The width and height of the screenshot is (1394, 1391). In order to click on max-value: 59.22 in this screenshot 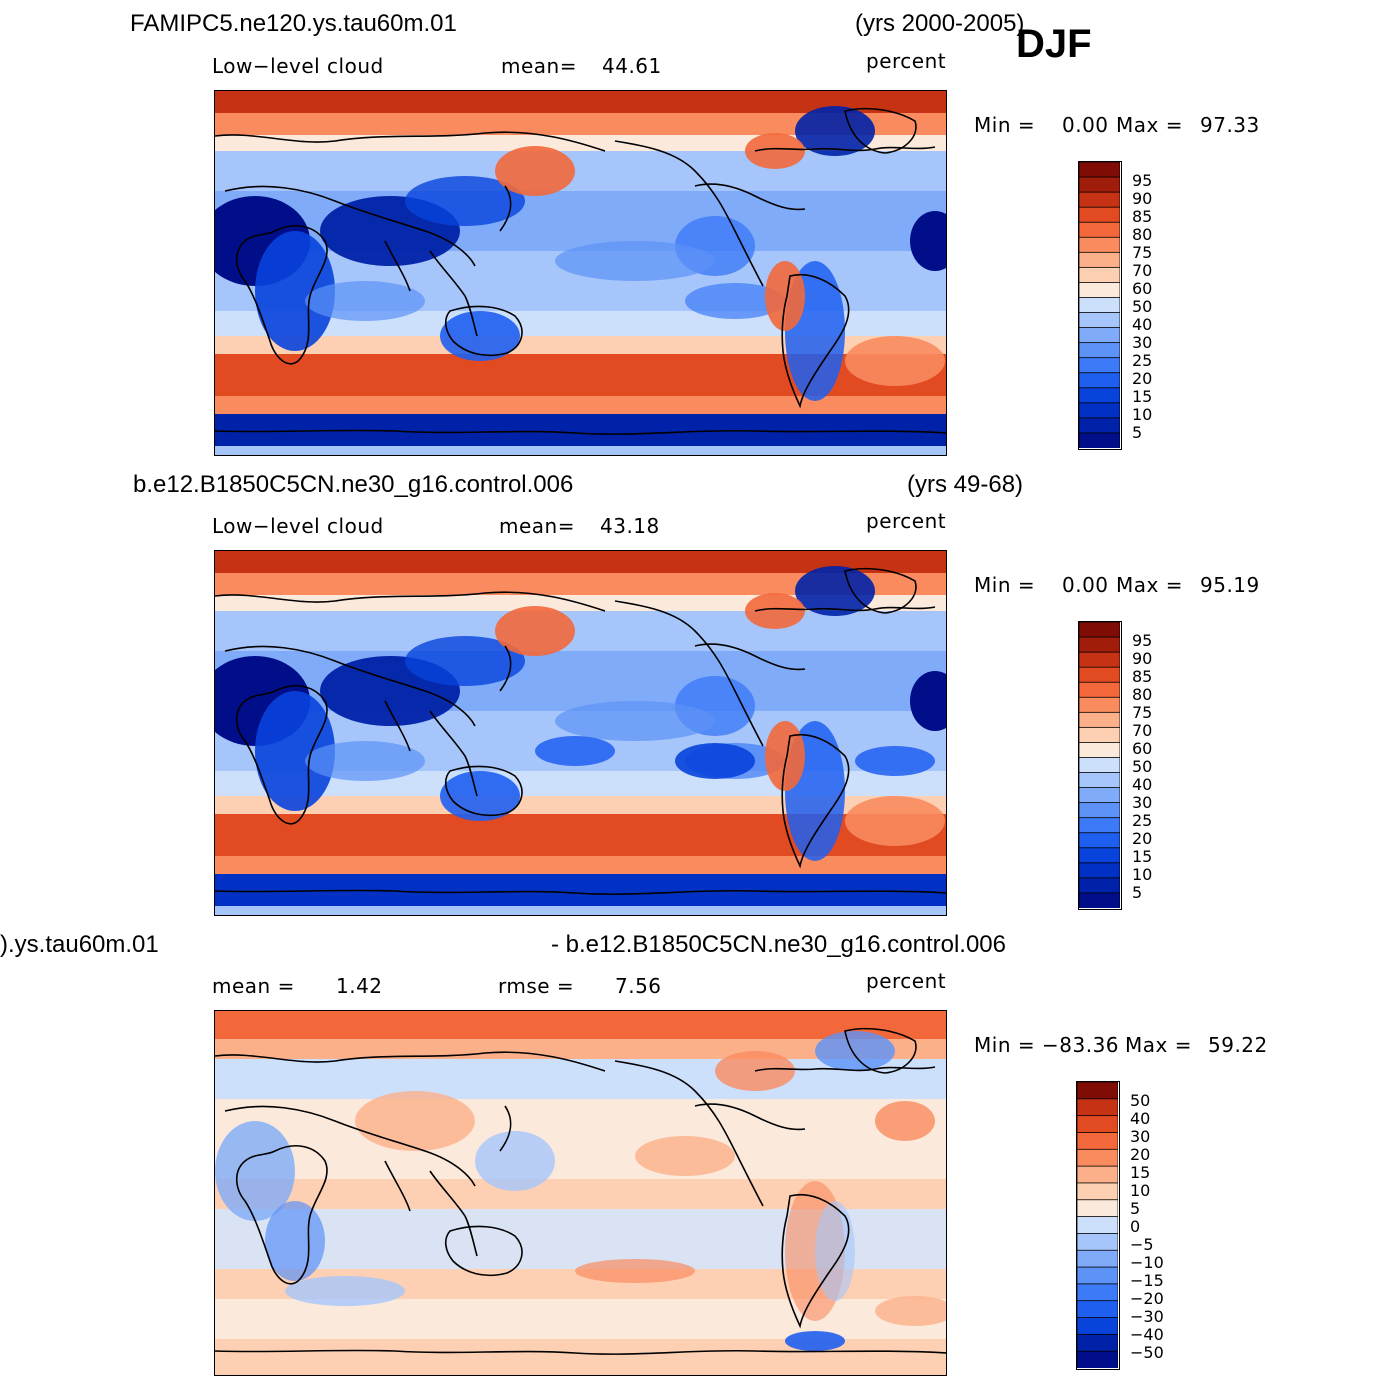, I will do `click(1238, 1045)`.